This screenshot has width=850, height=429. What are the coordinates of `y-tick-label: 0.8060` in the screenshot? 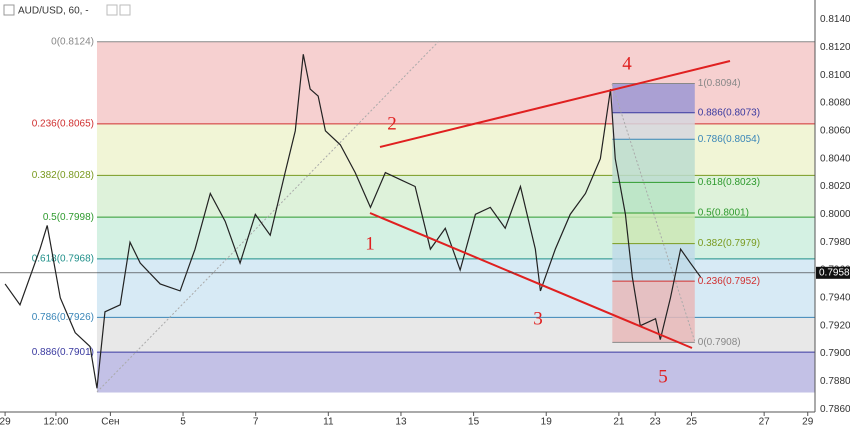 It's located at (835, 130).